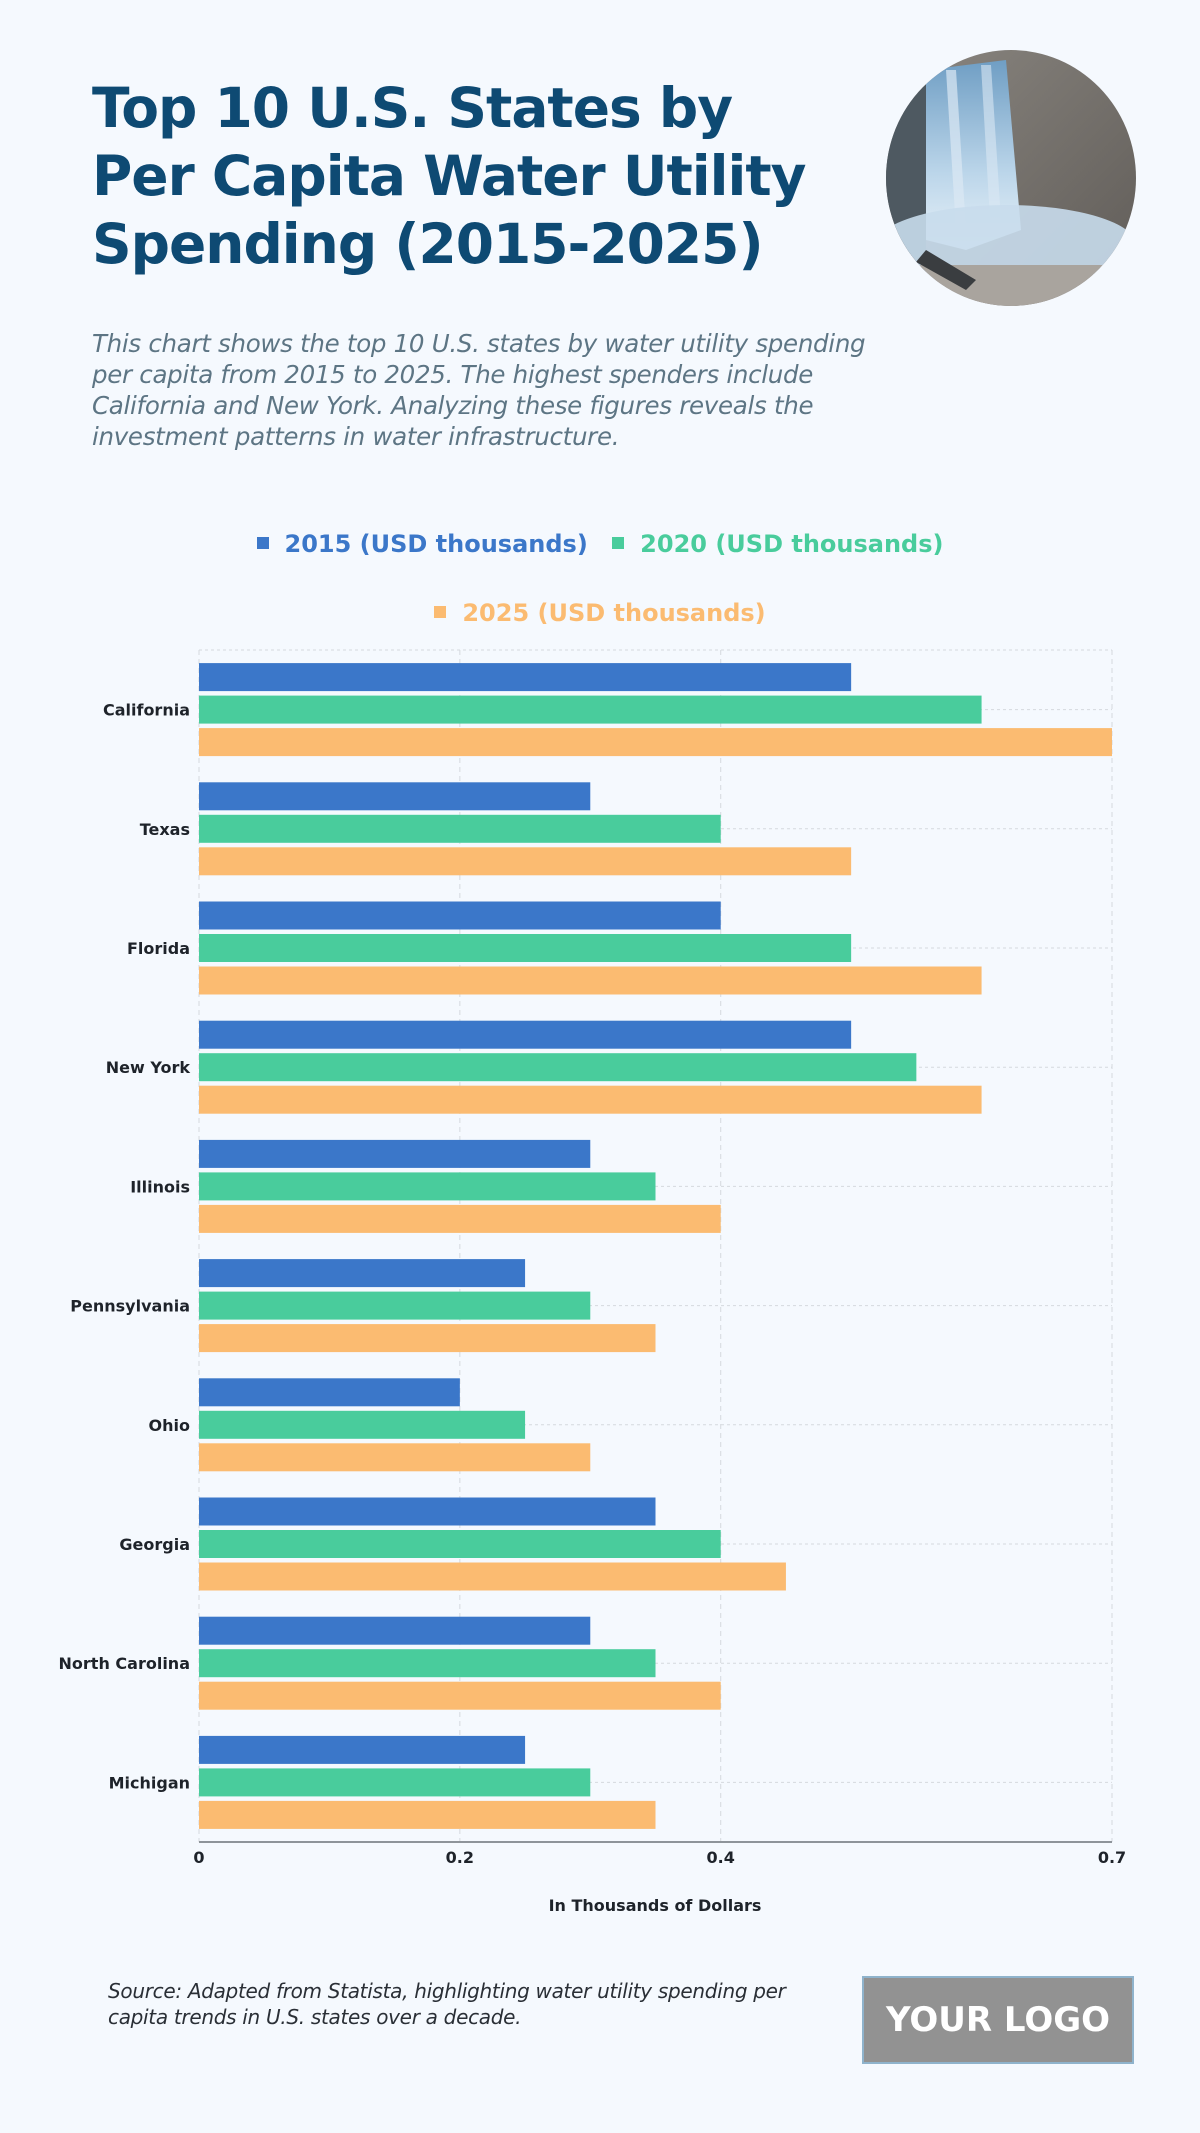 Image resolution: width=1200 pixels, height=2133 pixels. I want to click on bar-2025-pennsylvania, so click(427, 1338).